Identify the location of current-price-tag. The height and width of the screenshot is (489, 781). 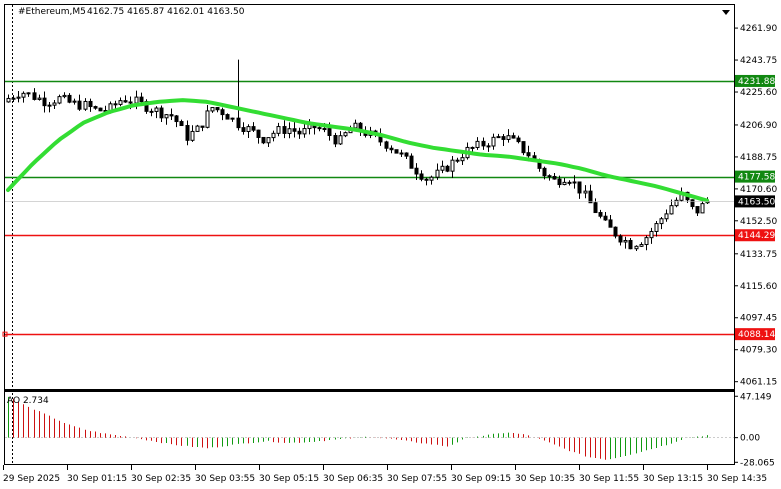
(755, 201).